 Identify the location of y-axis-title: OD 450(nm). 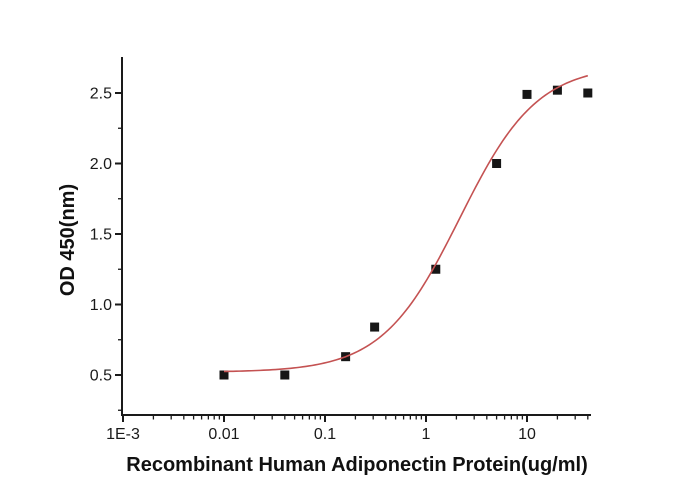
(68, 240).